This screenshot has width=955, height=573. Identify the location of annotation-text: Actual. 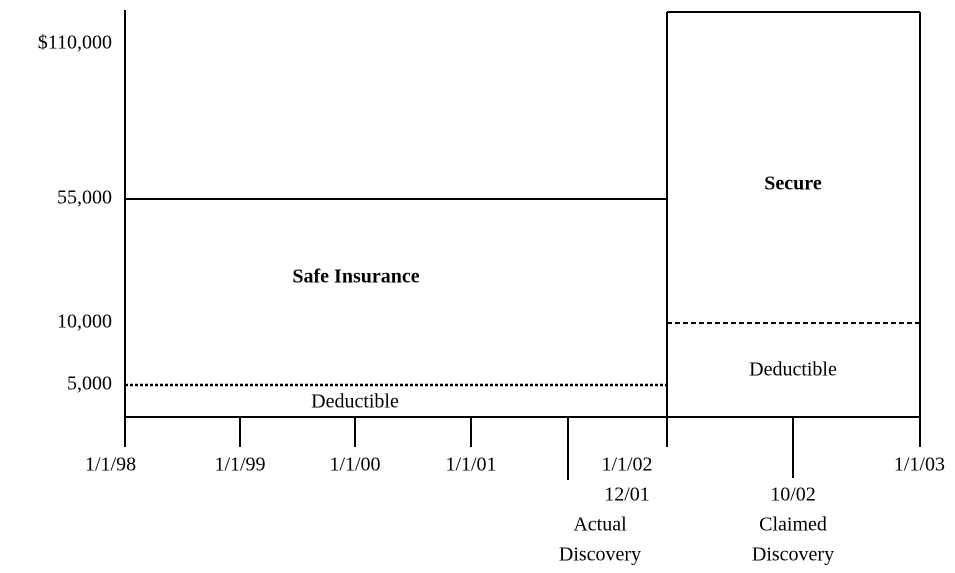
(600, 525).